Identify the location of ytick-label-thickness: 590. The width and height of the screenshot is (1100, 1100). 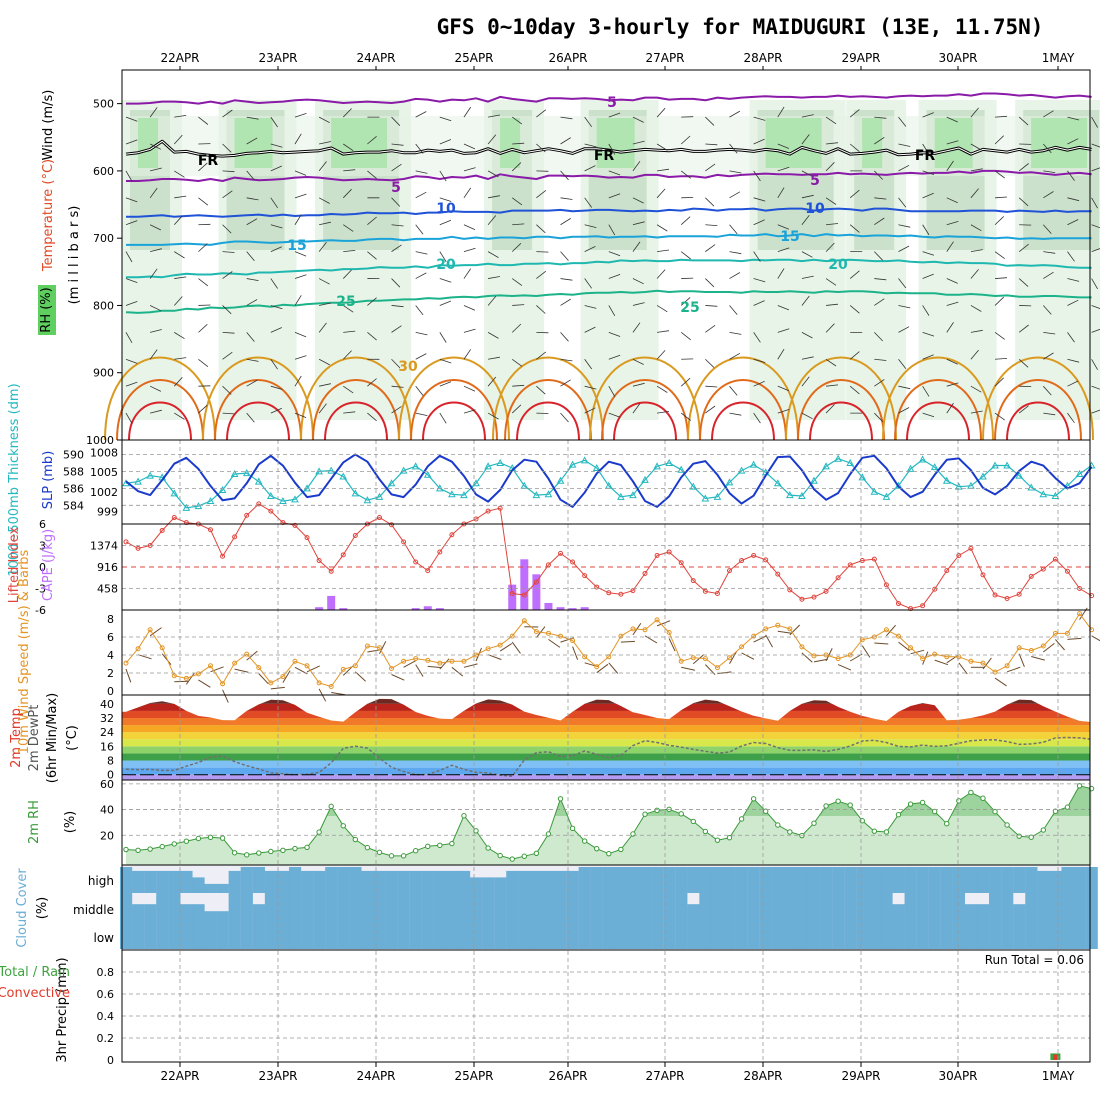
(73, 454).